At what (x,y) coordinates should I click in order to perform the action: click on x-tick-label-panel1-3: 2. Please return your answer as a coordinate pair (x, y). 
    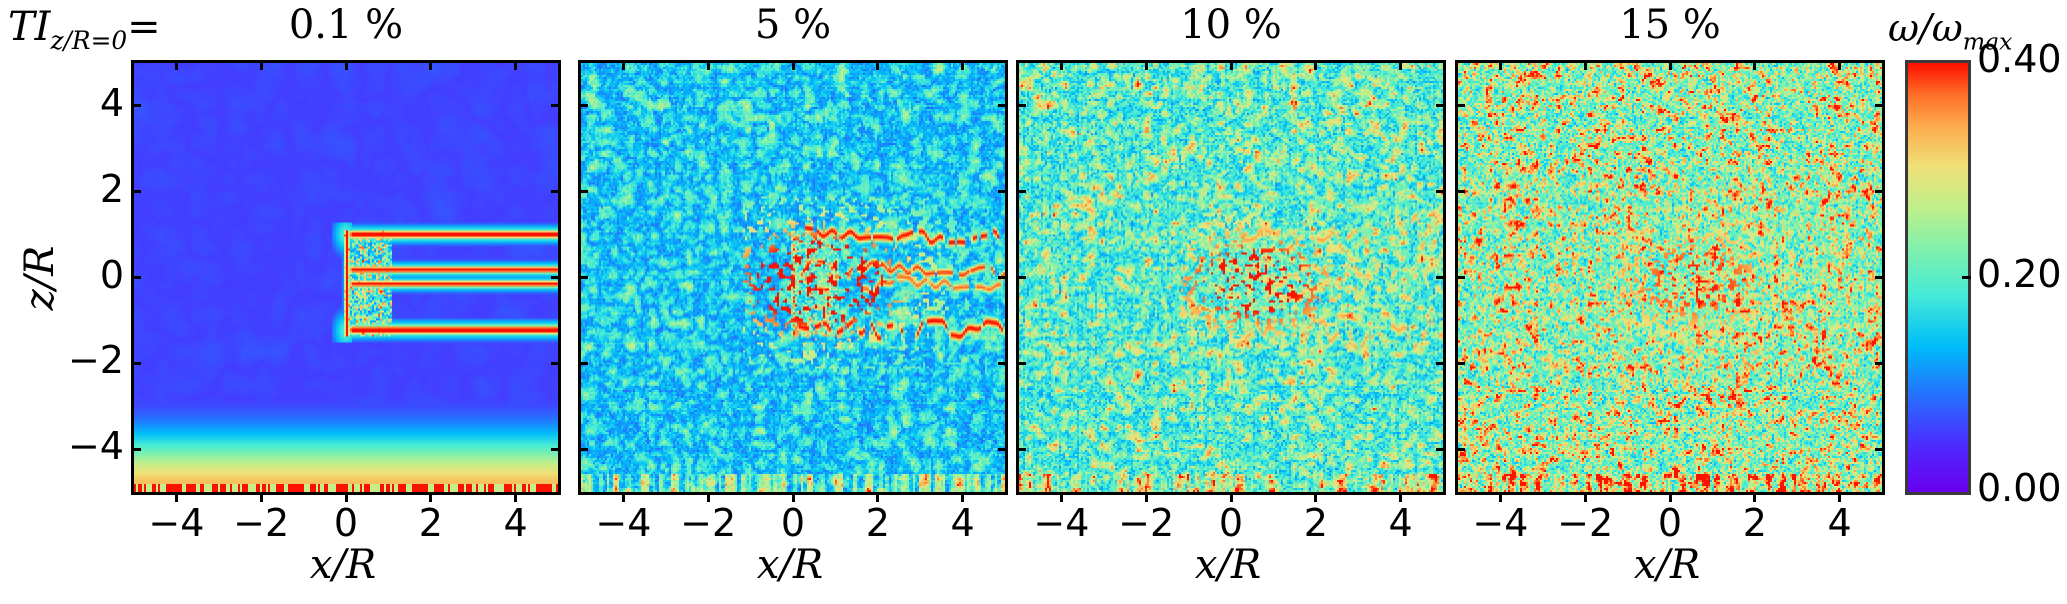
    Looking at the image, I should click on (877, 523).